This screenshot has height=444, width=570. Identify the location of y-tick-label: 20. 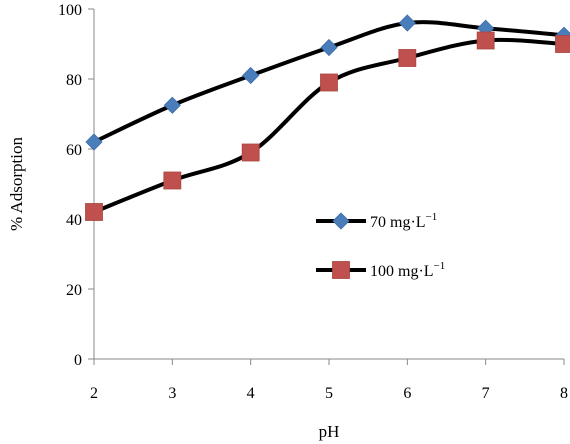
(74, 290).